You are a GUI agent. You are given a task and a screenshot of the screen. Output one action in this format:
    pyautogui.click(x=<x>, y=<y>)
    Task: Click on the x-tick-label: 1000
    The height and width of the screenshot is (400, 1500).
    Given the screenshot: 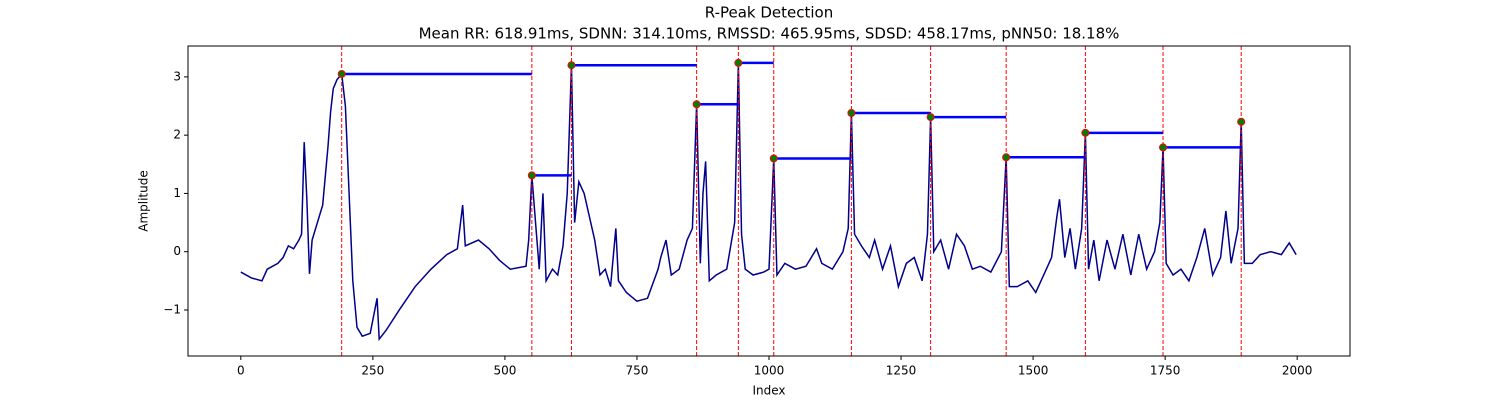 What is the action you would take?
    pyautogui.click(x=769, y=371)
    